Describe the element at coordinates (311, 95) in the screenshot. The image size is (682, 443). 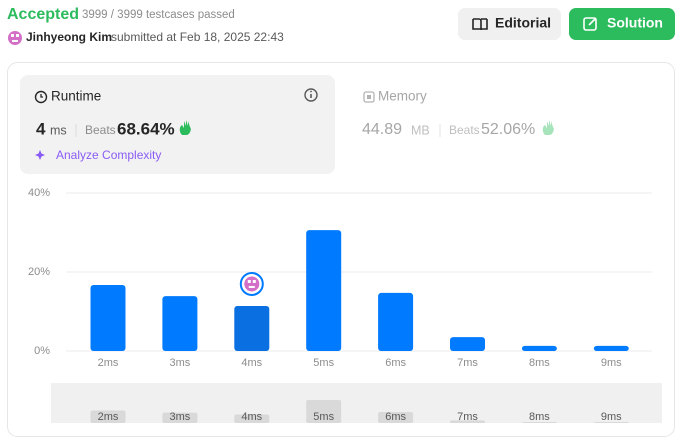
I see `info-icon` at that location.